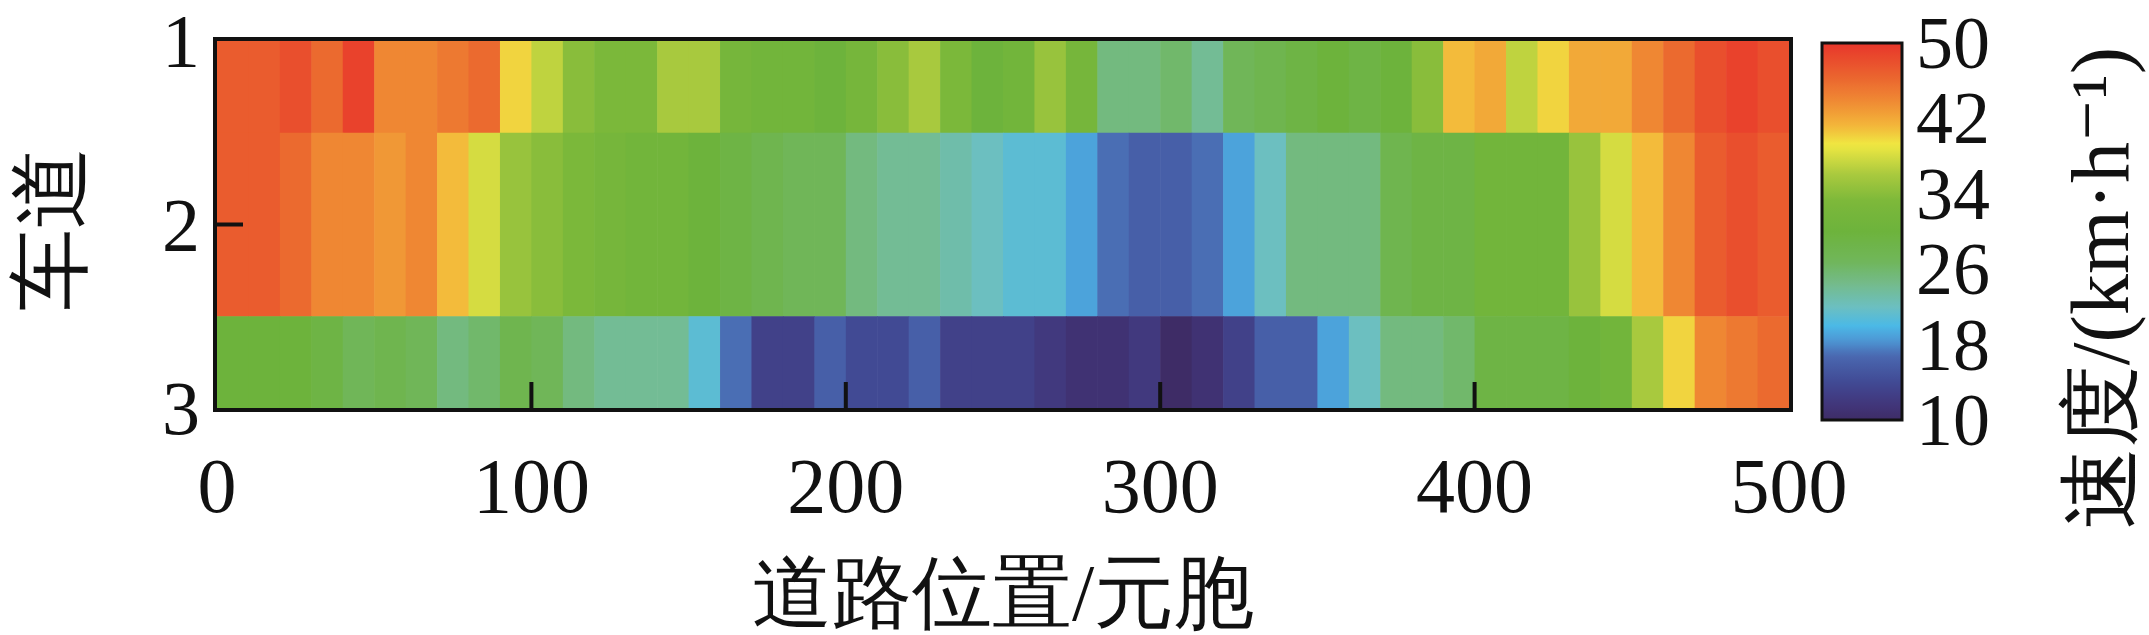  What do you see at coordinates (1475, 485) in the screenshot?
I see `x-tick-label: 400` at bounding box center [1475, 485].